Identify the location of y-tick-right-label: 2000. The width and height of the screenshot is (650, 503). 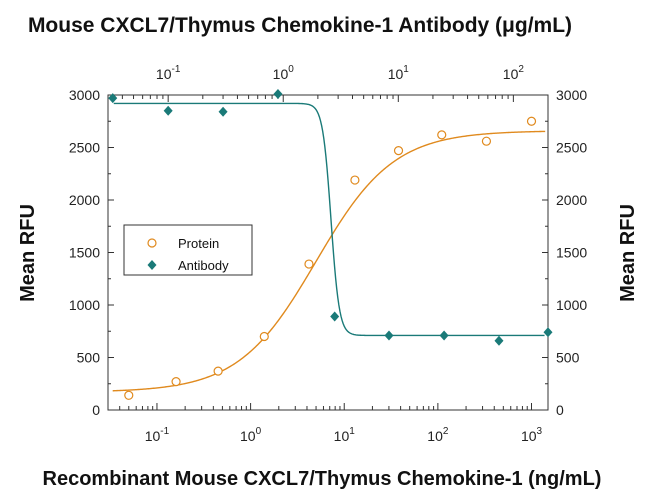
(571, 200).